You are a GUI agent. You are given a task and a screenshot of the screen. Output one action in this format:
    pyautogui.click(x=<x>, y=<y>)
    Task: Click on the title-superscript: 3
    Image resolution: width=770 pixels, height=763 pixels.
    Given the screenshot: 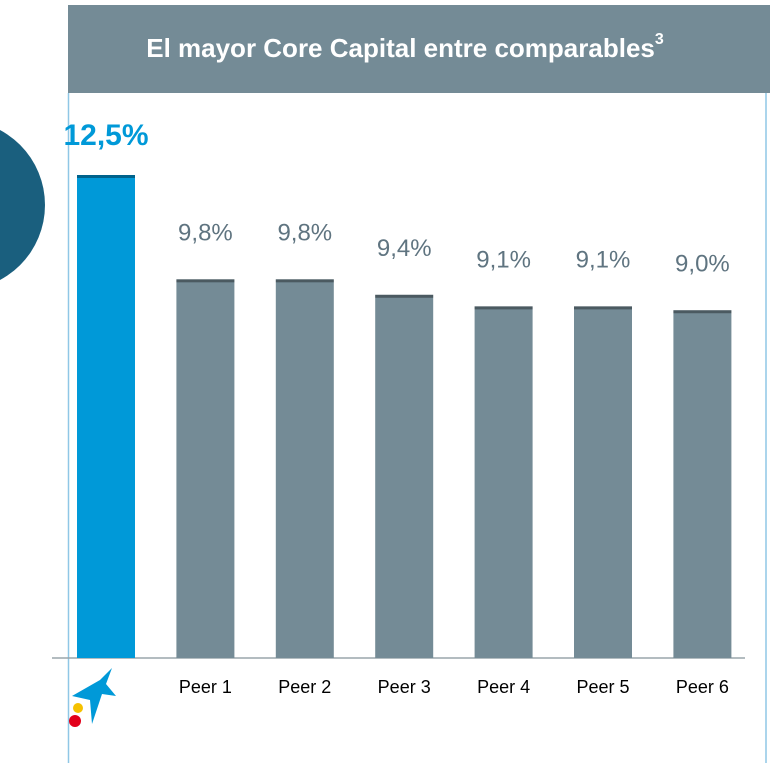 What is the action you would take?
    pyautogui.click(x=659, y=39)
    